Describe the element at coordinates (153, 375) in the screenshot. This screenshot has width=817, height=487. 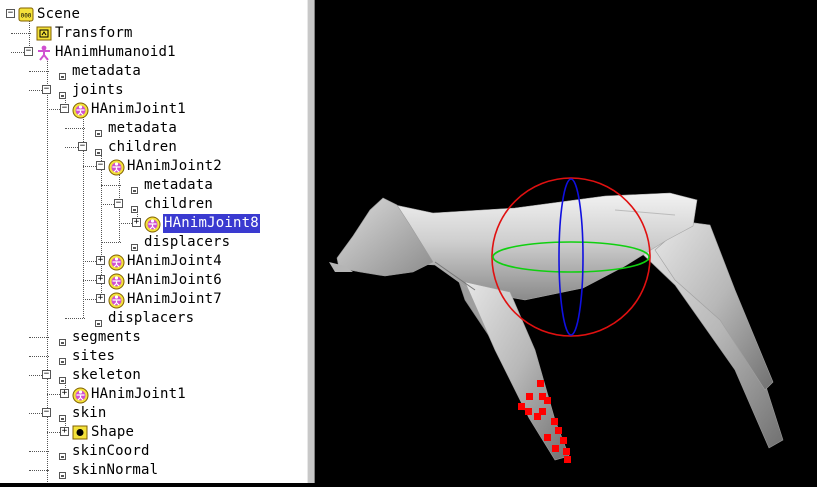
I see `tree-node: − skeleton` at that location.